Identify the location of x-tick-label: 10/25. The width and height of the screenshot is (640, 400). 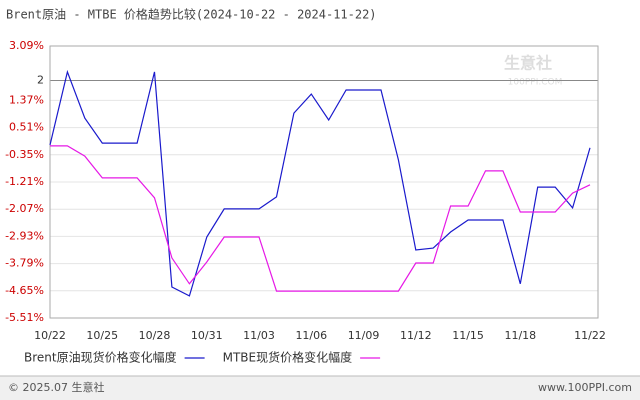
(102, 335).